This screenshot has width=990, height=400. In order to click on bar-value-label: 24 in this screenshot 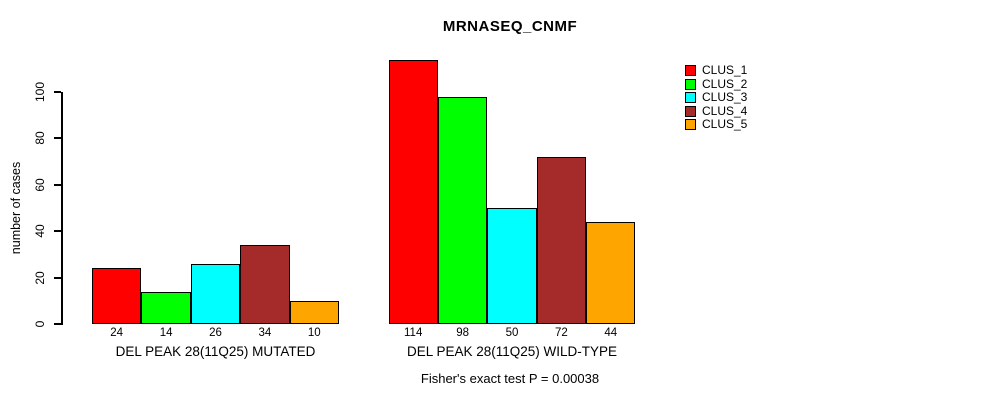, I will do `click(117, 333)`.